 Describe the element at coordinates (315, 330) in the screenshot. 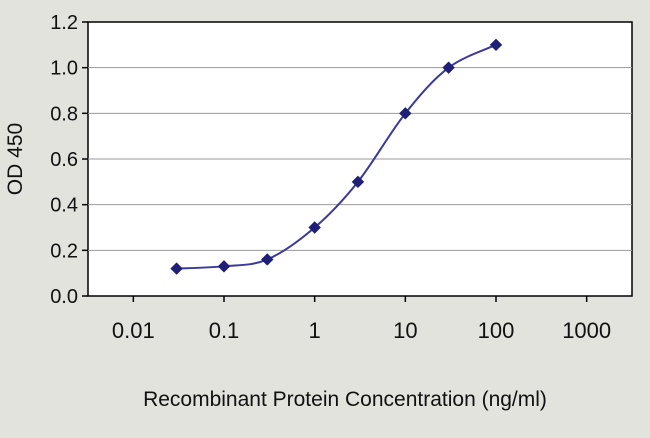

I see `x-tick-label: 1` at that location.